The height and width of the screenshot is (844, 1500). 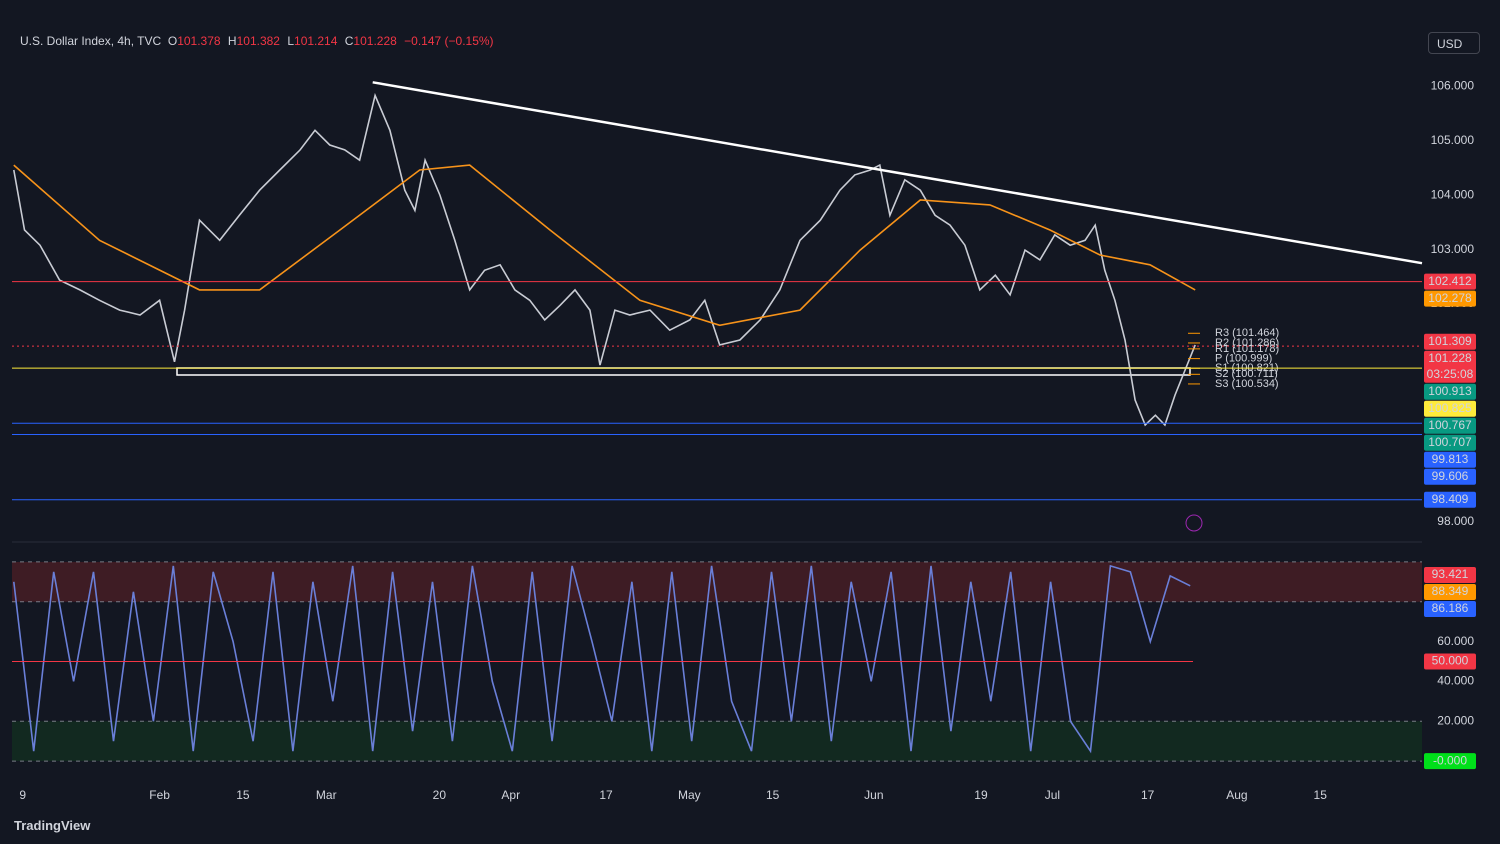 I want to click on price-label: 99.813, so click(x=1450, y=459).